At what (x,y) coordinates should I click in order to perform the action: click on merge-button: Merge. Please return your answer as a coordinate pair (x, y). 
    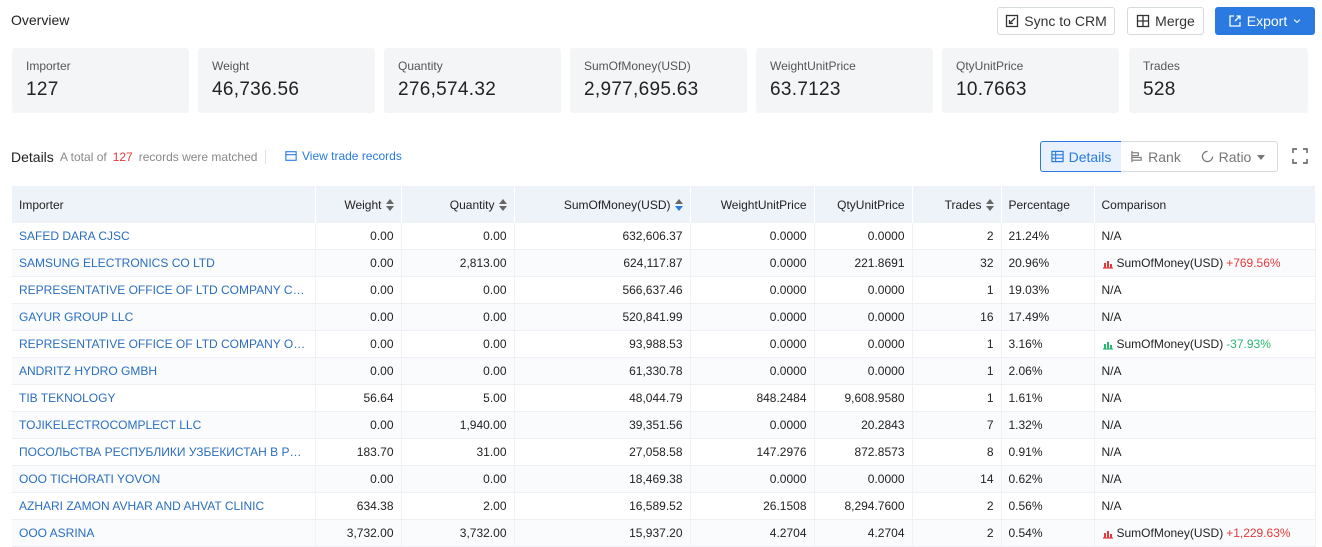
    Looking at the image, I should click on (1165, 21).